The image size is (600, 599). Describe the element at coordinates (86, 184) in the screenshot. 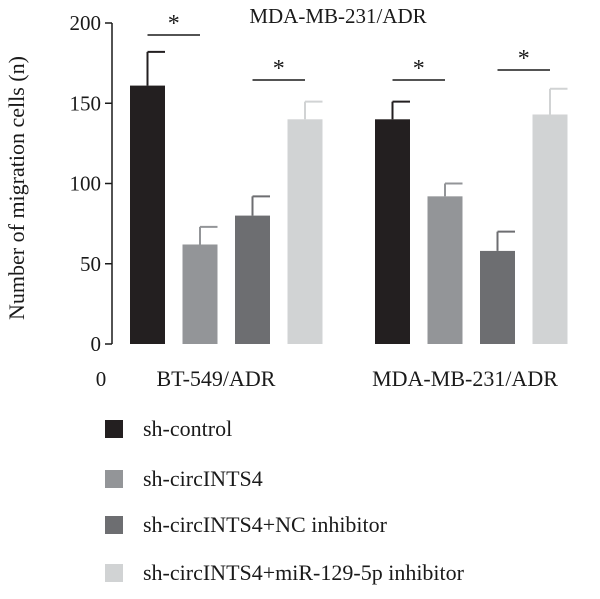

I see `y-tick-label: 100` at that location.